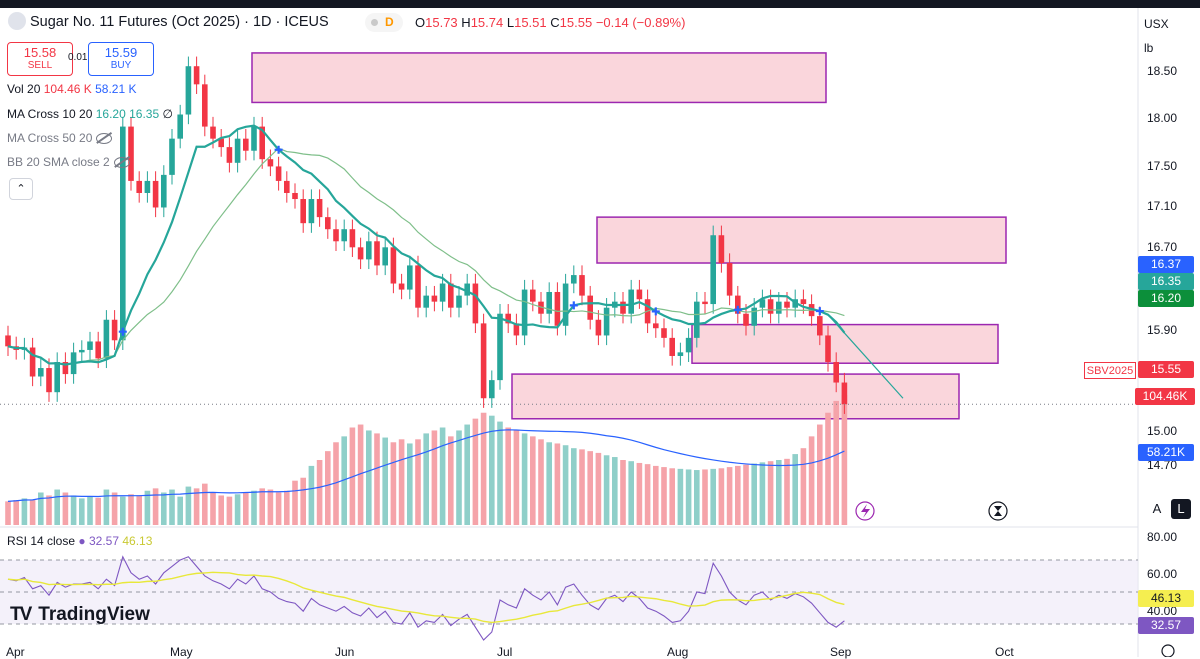 Image resolution: width=1200 pixels, height=659 pixels. I want to click on close-label: C, so click(555, 22).